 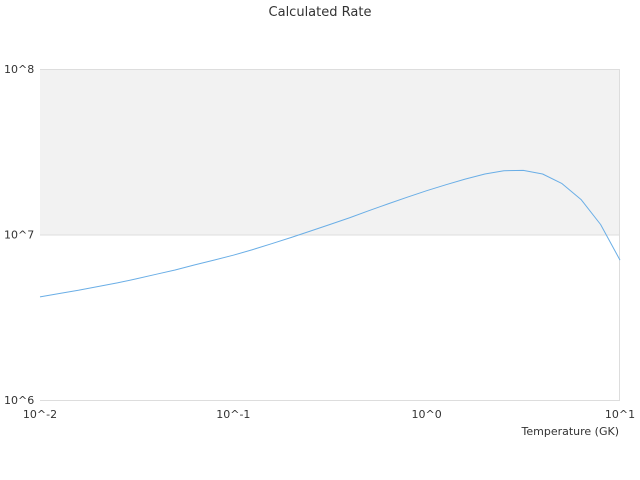 I want to click on x-tick-label: 10^-1, so click(x=233, y=414).